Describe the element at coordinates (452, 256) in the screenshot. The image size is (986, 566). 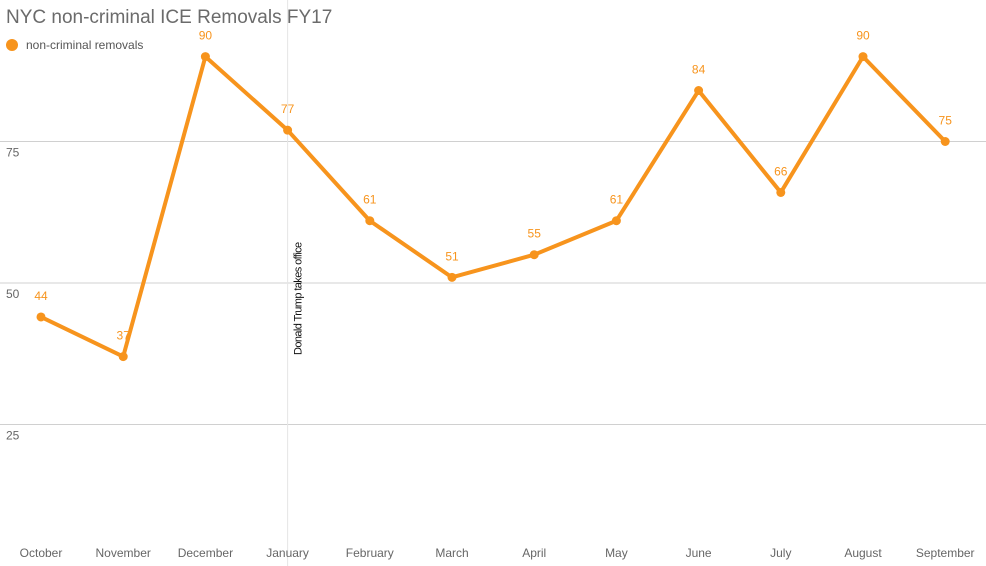
I see `data-label: 51` at that location.